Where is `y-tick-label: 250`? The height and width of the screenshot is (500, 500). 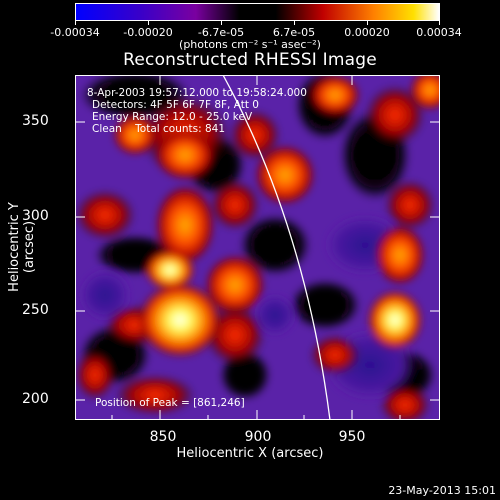 y-tick-label: 250 is located at coordinates (35, 310).